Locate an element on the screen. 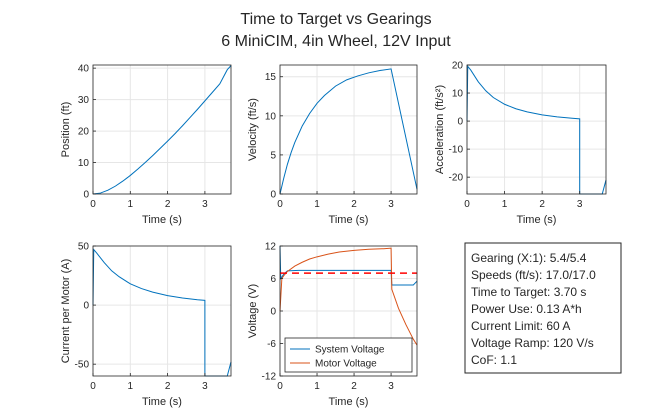 The height and width of the screenshot is (420, 672). y-axis-label: Velocity (ft/s) is located at coordinates (253, 129).